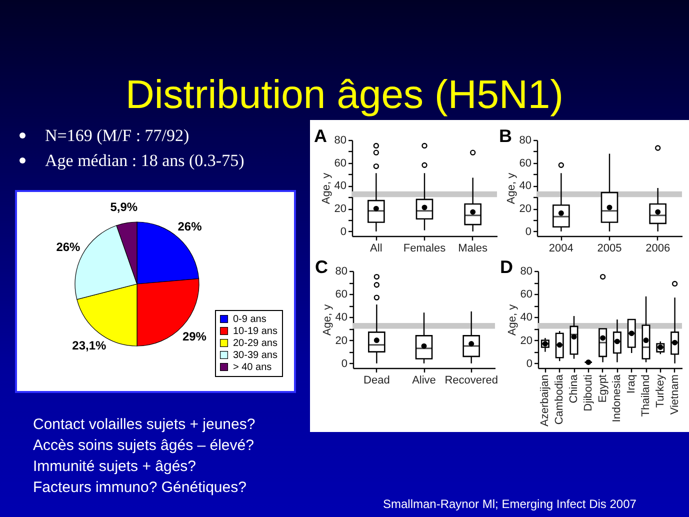  I want to click on x-tick-label: China, so click(574, 389).